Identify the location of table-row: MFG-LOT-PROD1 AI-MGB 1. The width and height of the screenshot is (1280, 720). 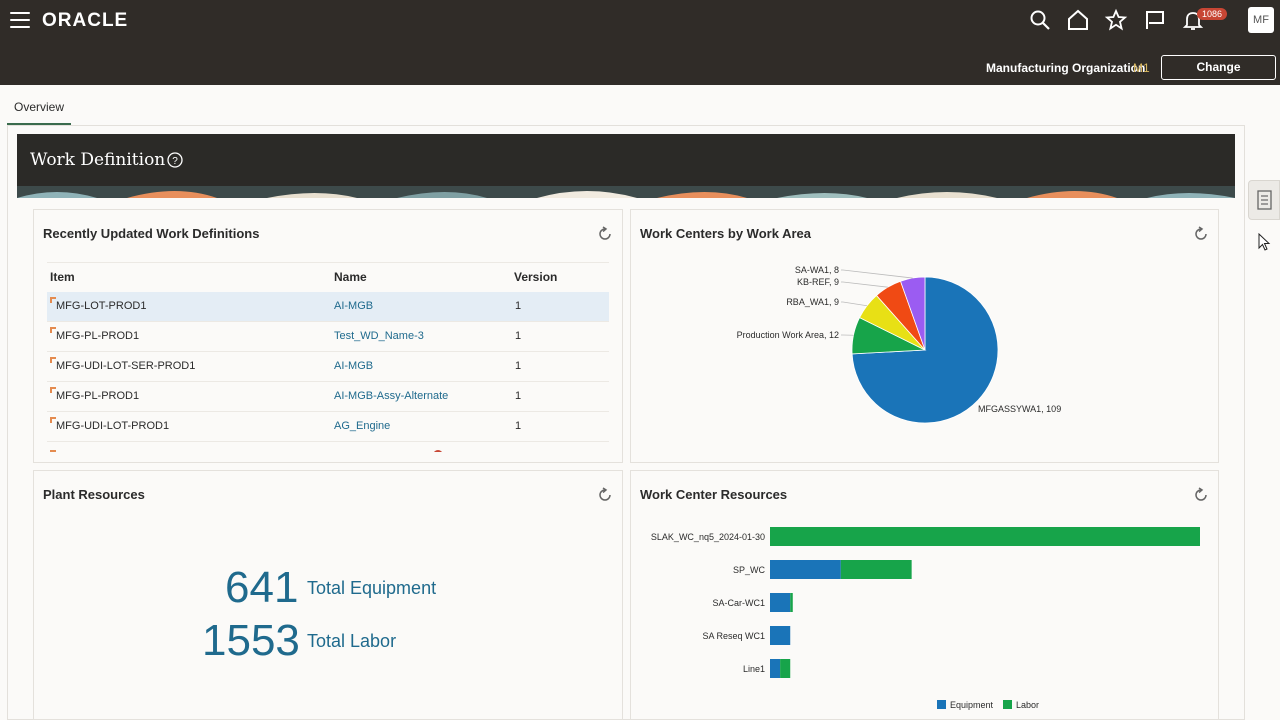
(328, 307).